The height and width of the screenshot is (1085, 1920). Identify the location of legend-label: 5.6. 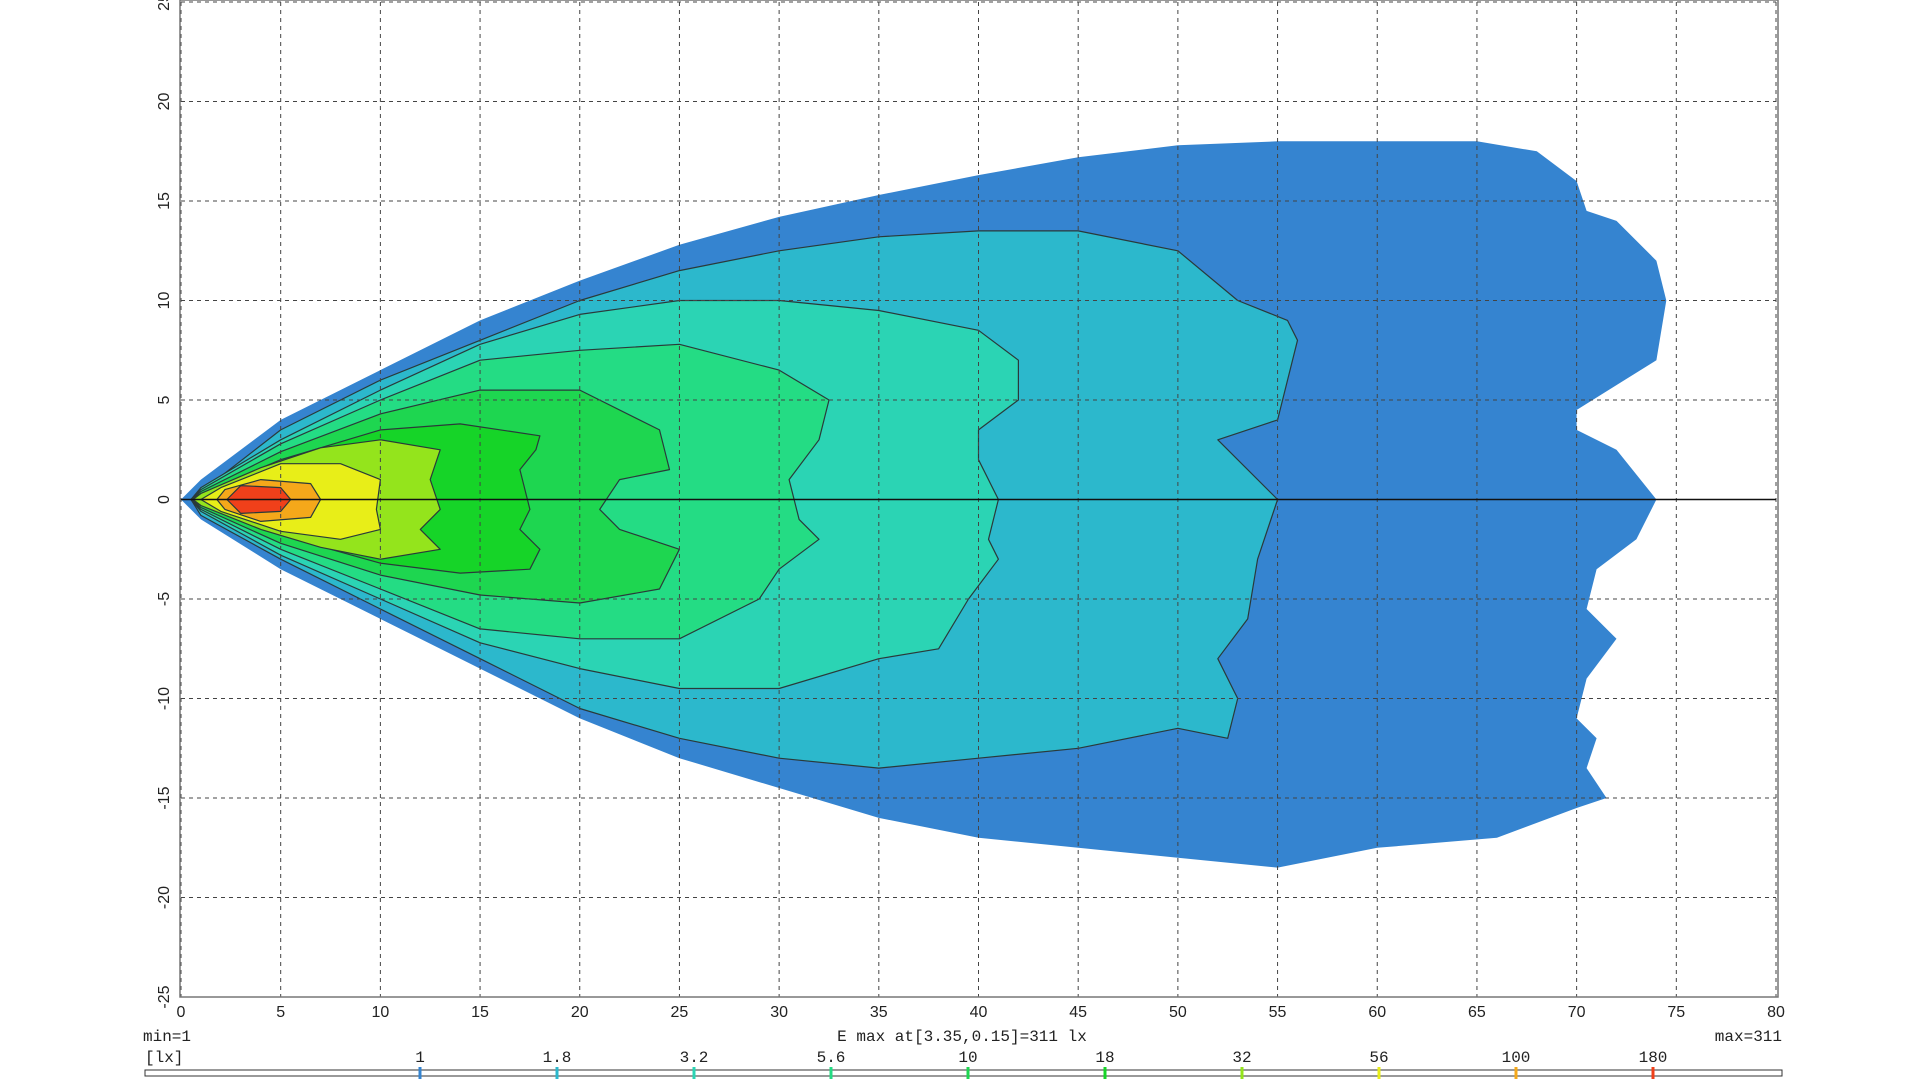
(831, 1058).